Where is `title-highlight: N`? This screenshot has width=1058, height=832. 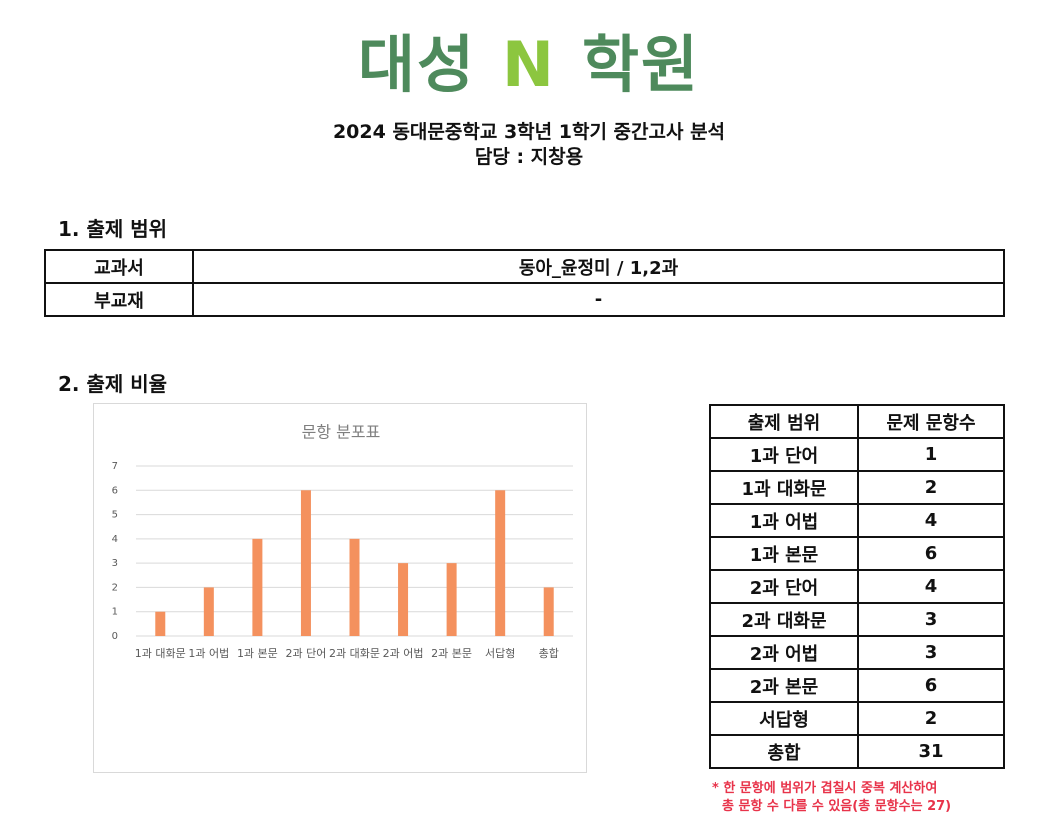
title-highlight: N is located at coordinates (529, 64).